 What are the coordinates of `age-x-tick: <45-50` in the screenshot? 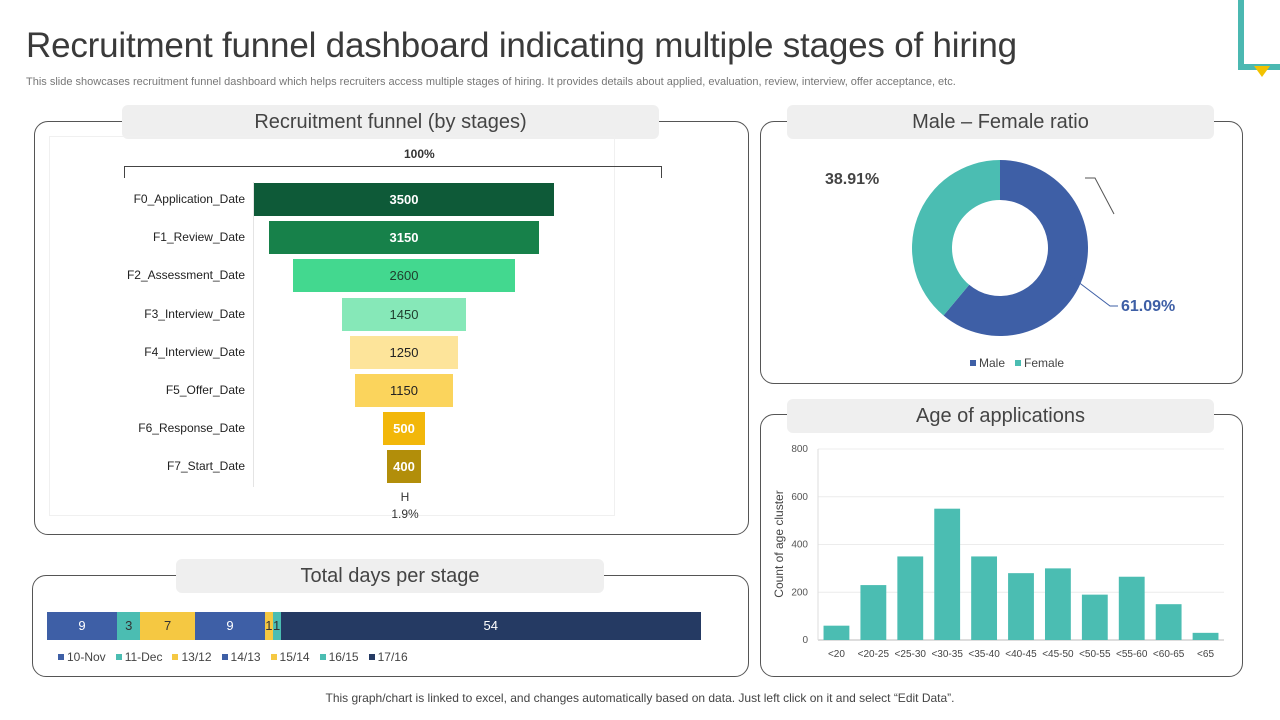 It's located at (1058, 654).